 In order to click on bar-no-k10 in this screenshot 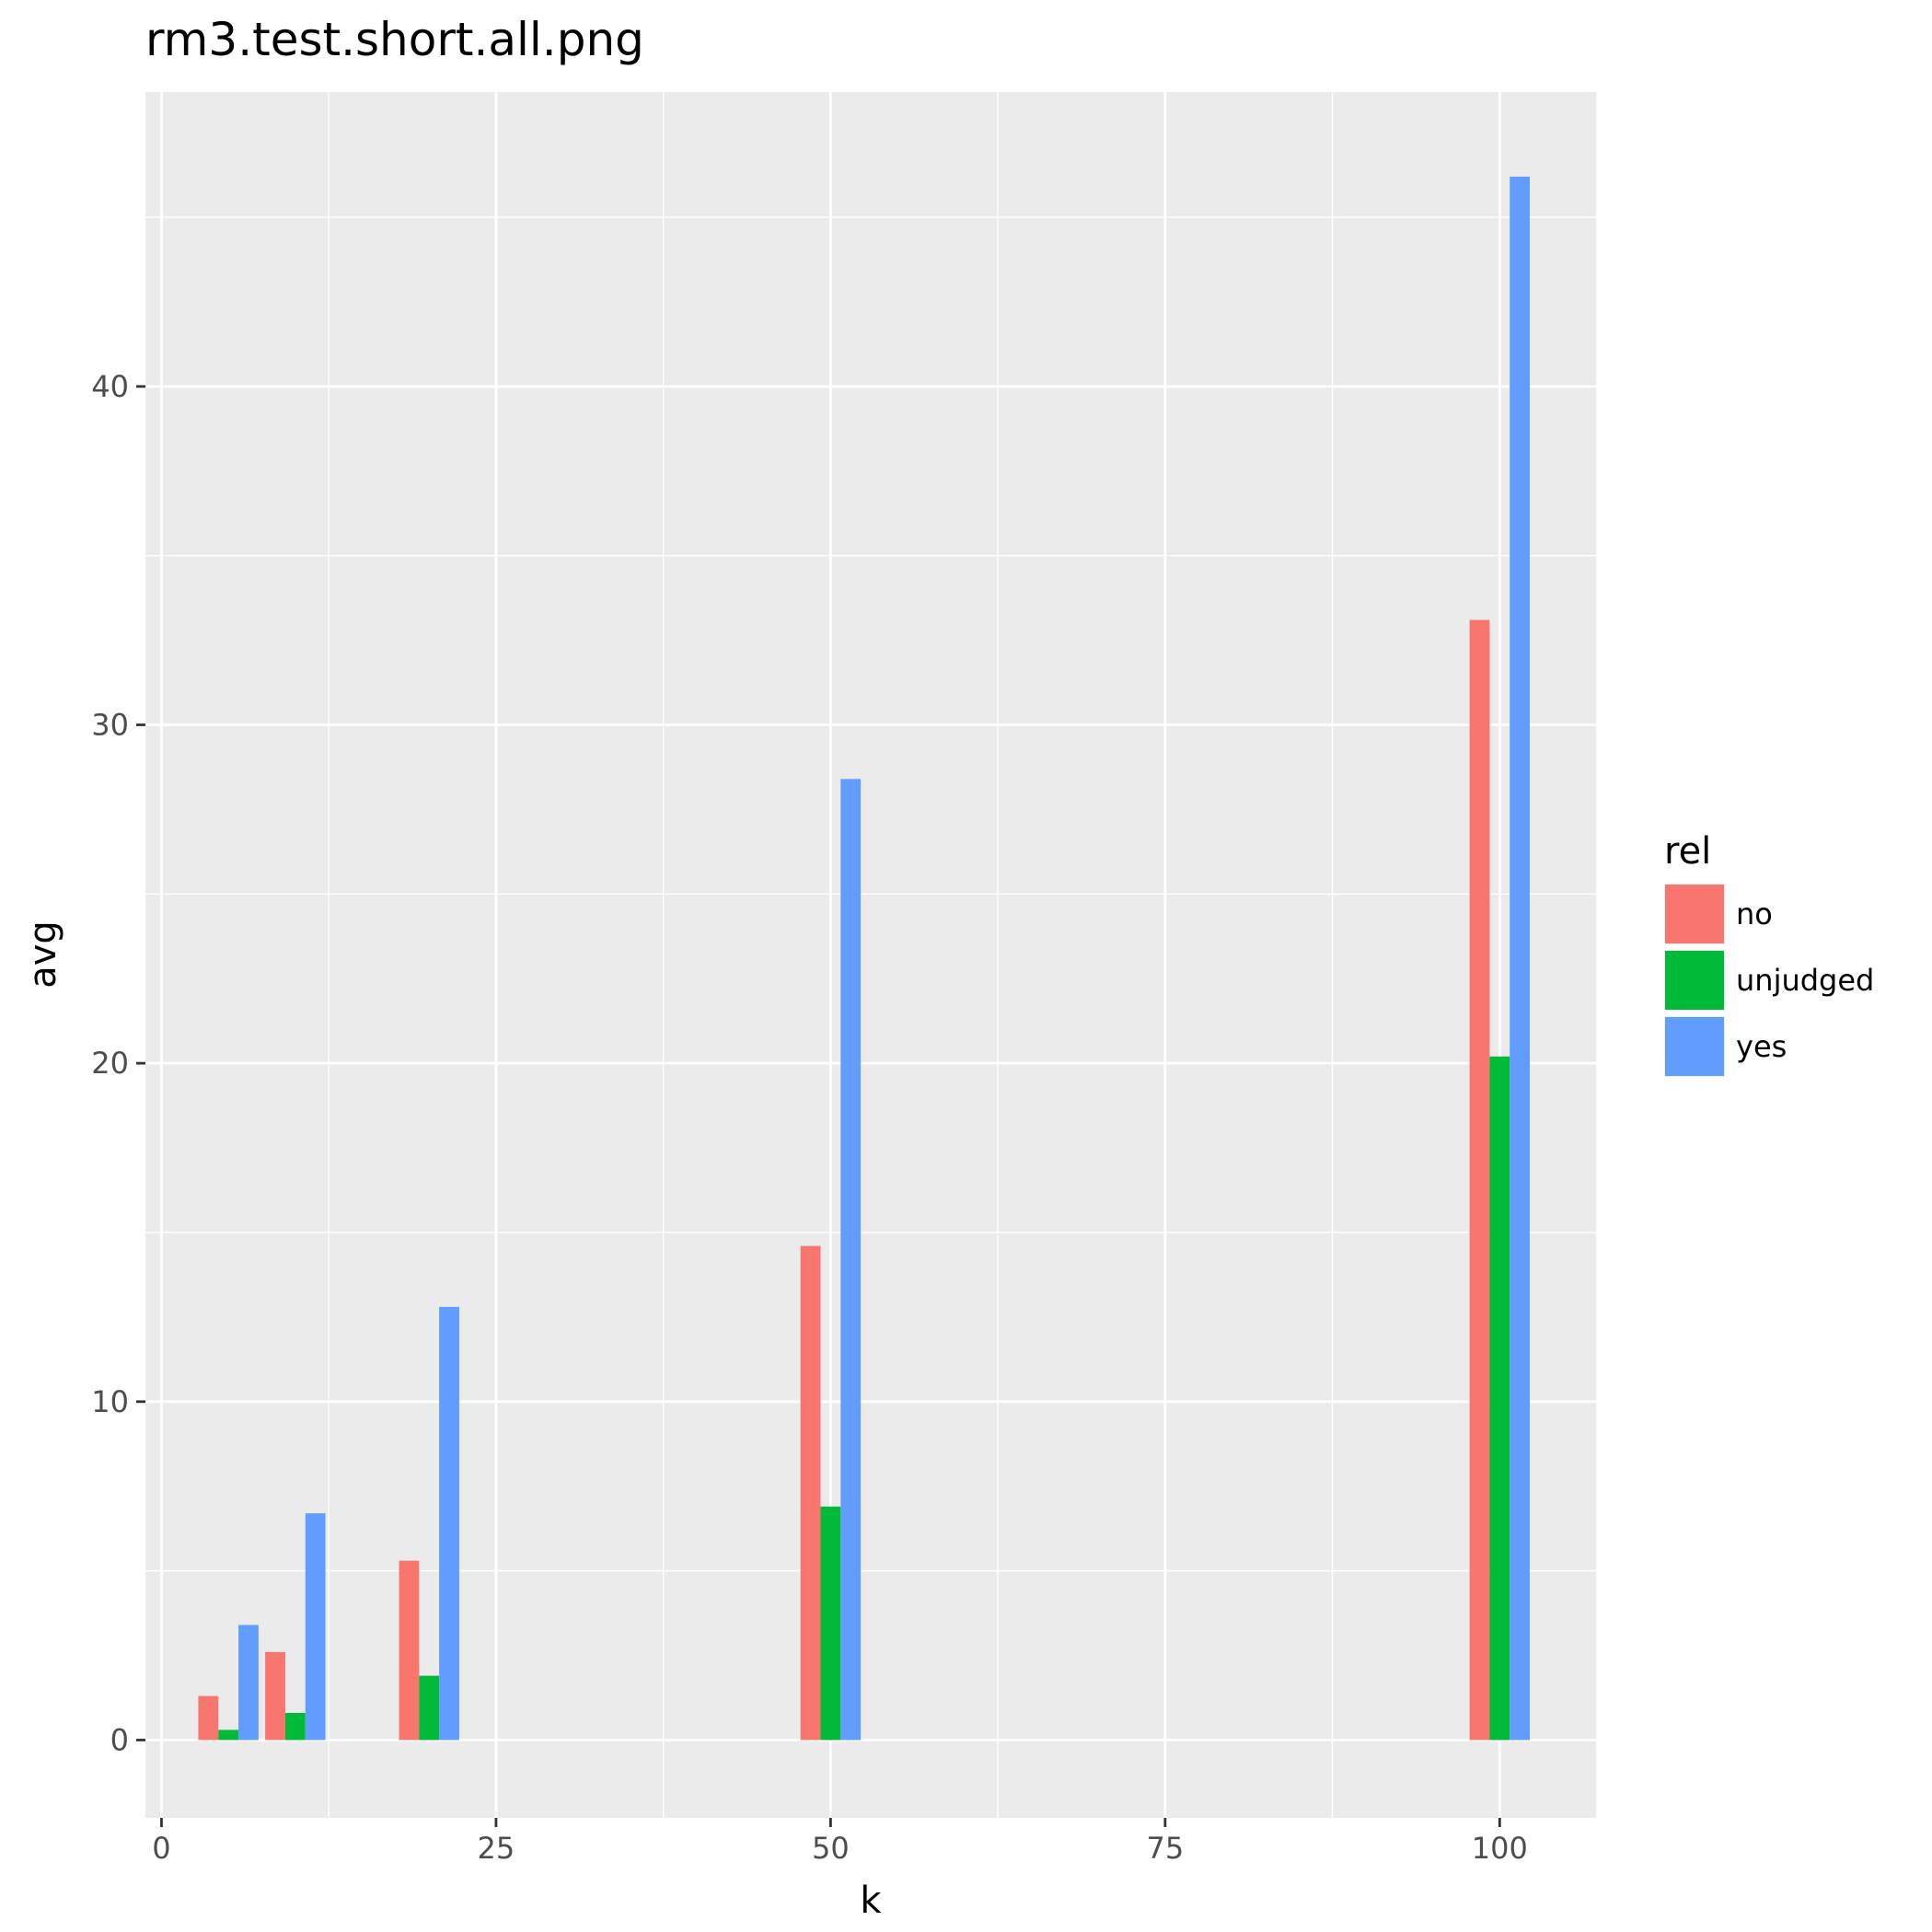, I will do `click(275, 1696)`.